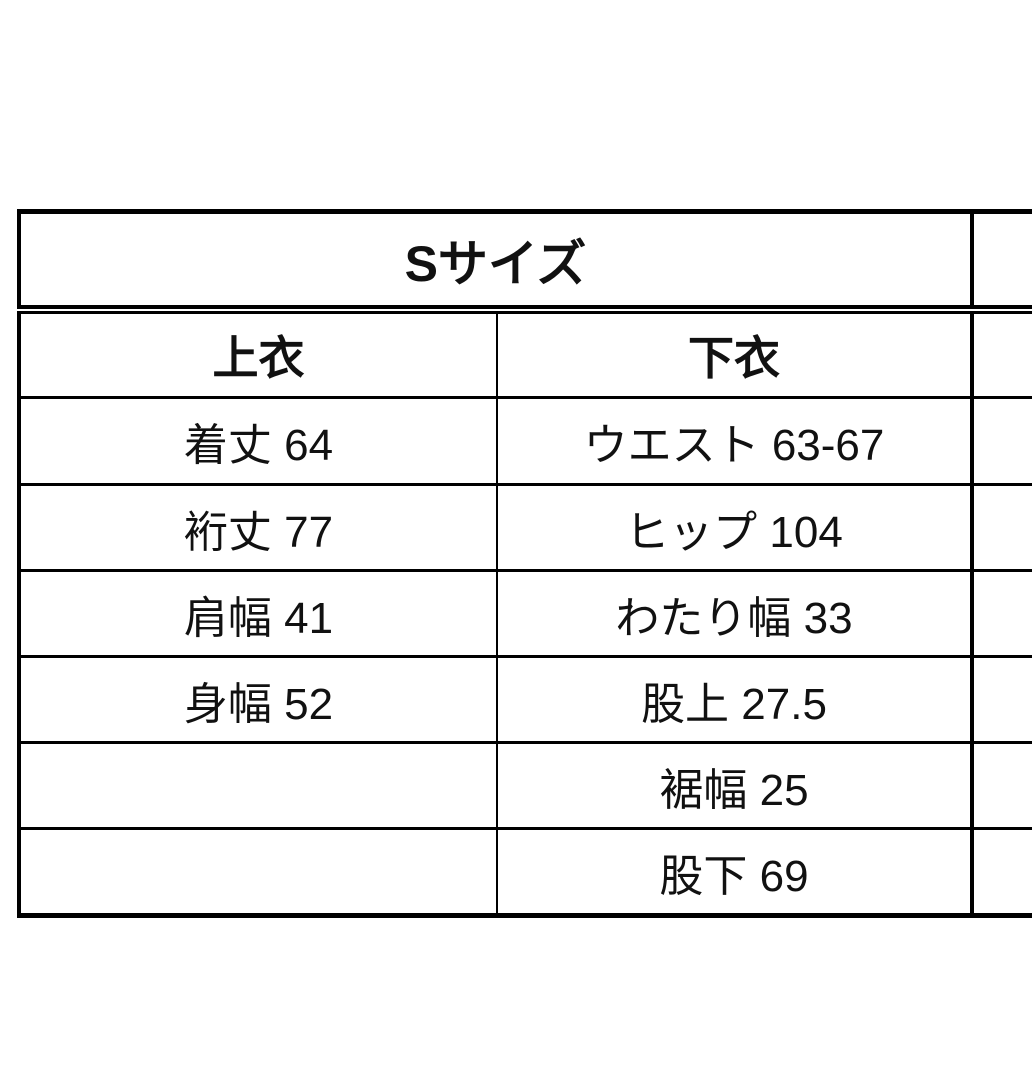 This screenshot has height=1080, width=1032. I want to click on table-row: 肩幅 41 わたり幅 33, so click(524, 615).